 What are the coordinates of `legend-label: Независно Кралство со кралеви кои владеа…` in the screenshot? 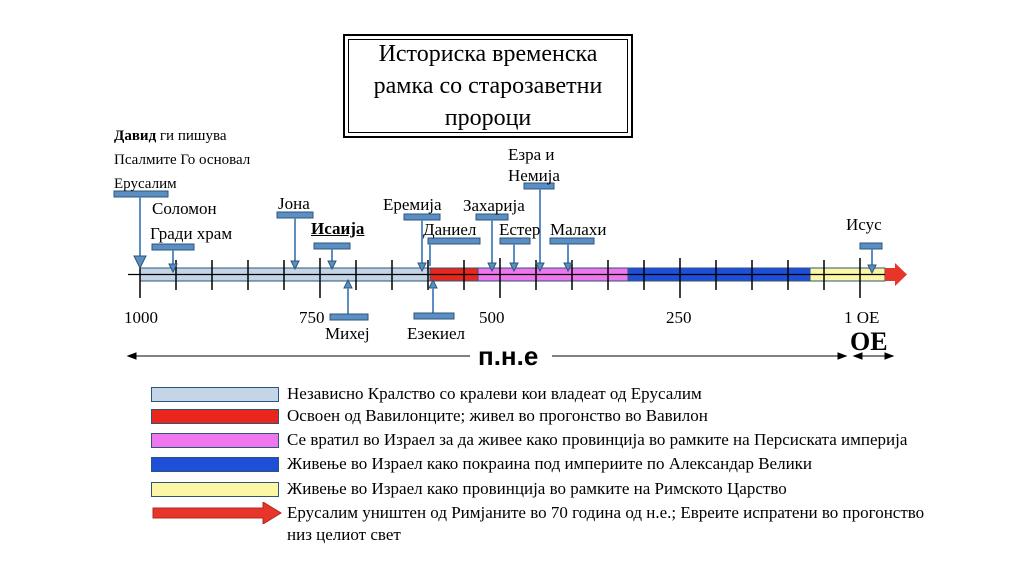 It's located at (494, 393).